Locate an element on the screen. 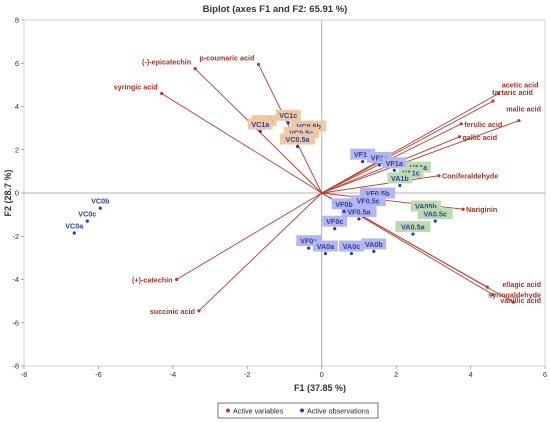 Image resolution: width=550 pixels, height=423 pixels. observation-label: VC0.5b is located at coordinates (309, 126).